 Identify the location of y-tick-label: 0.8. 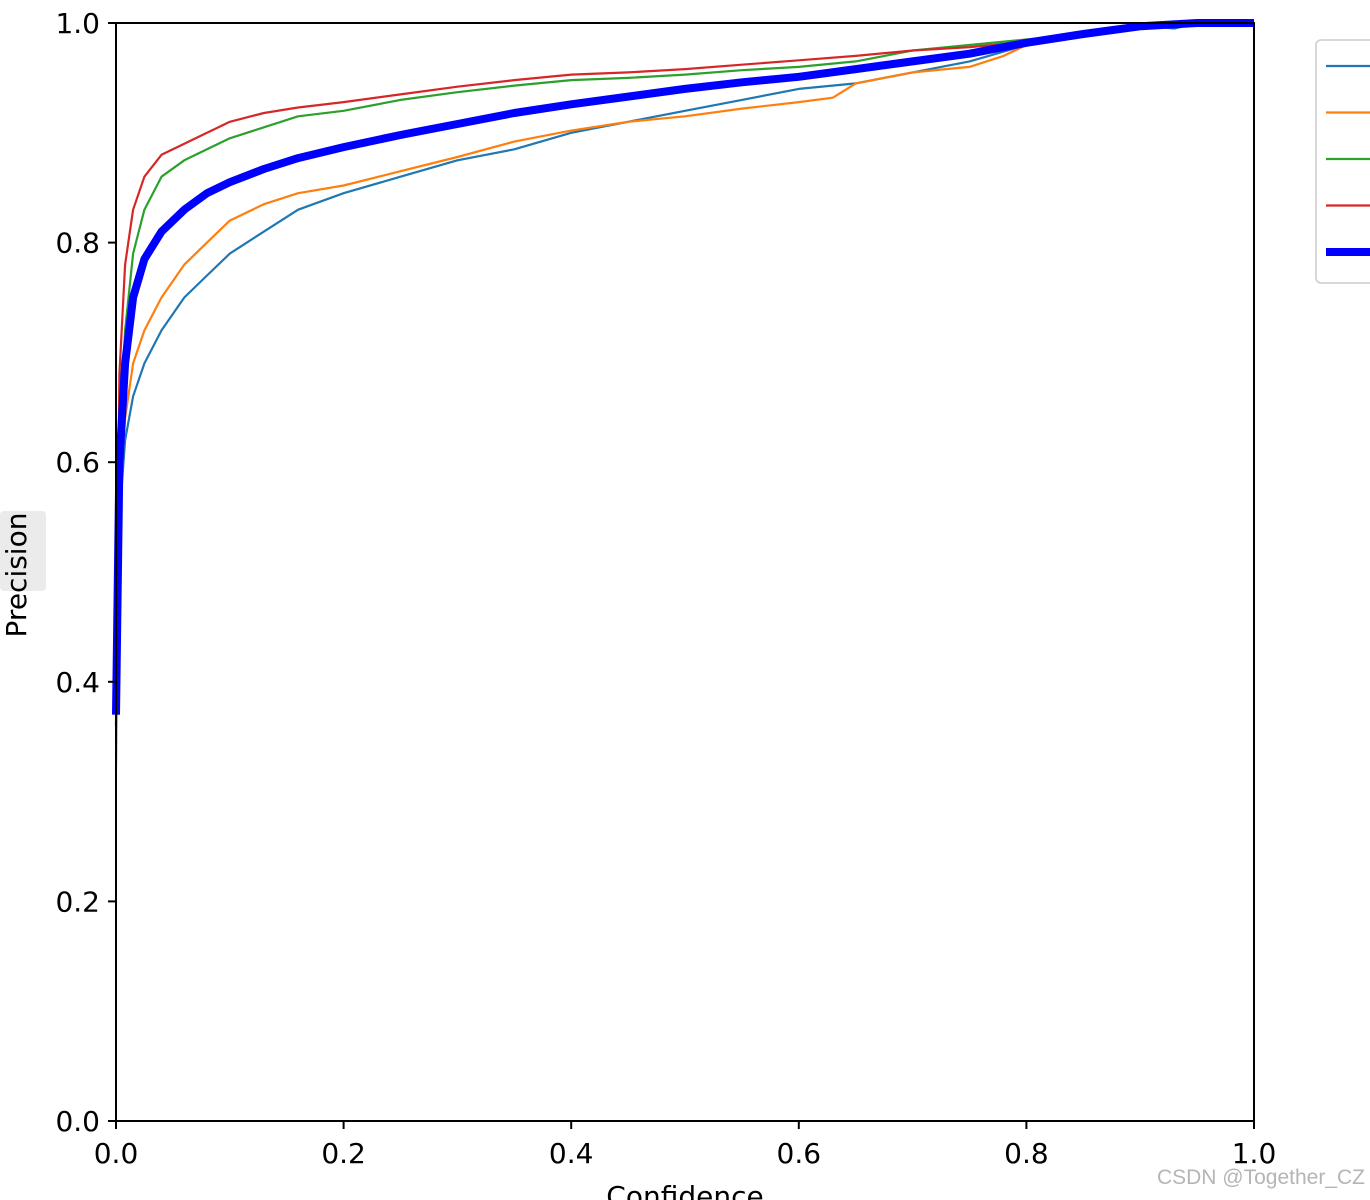
(77, 243).